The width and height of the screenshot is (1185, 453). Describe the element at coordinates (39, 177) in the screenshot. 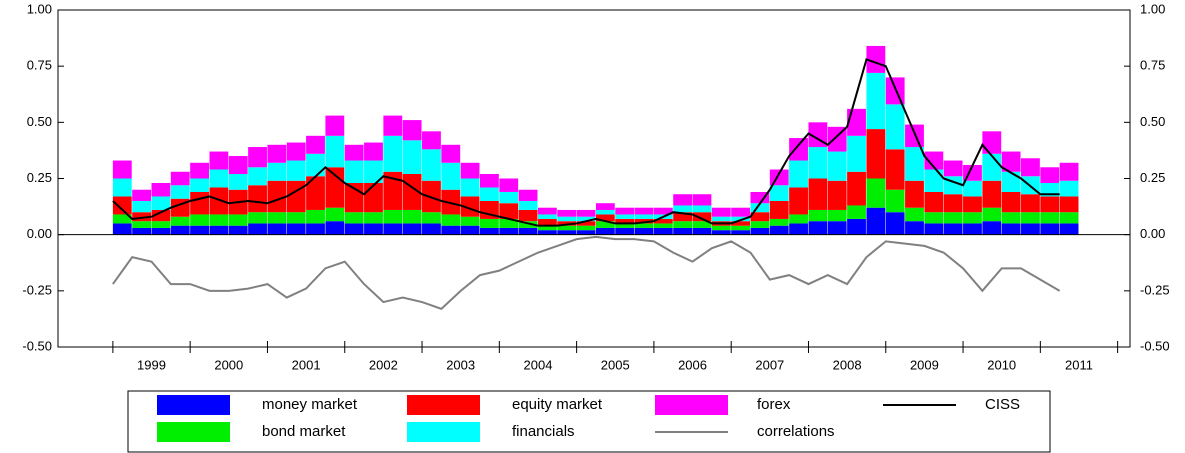

I see `y-tick-label: 0.25` at that location.